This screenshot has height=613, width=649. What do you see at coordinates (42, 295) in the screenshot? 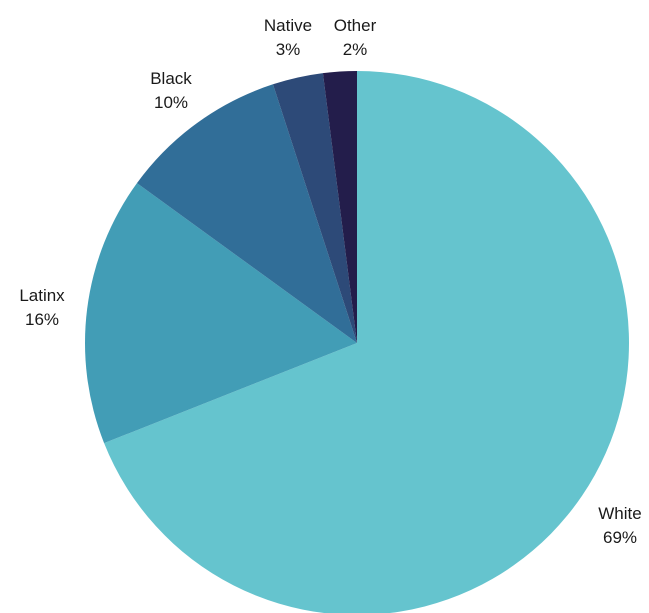
I see `slice-category-label: Latinx` at bounding box center [42, 295].